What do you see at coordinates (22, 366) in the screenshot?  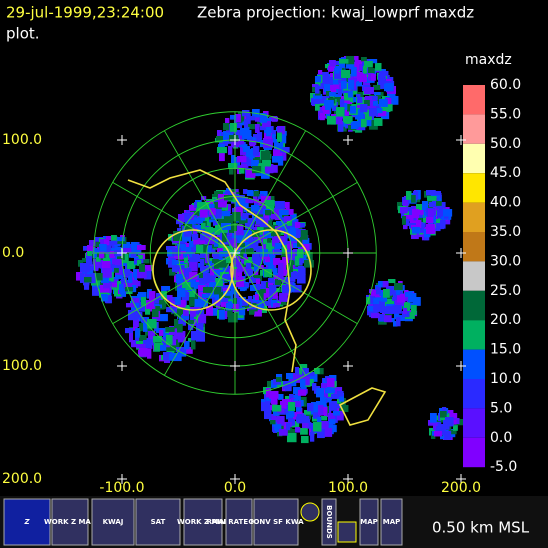 I see `y-tick-label: 100.0` at bounding box center [22, 366].